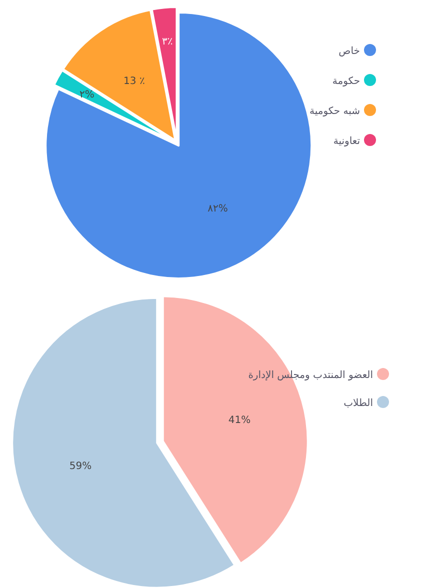 The width and height of the screenshot is (425, 588). Describe the element at coordinates (346, 141) in the screenshot. I see `legend-label: تعاونية` at that location.